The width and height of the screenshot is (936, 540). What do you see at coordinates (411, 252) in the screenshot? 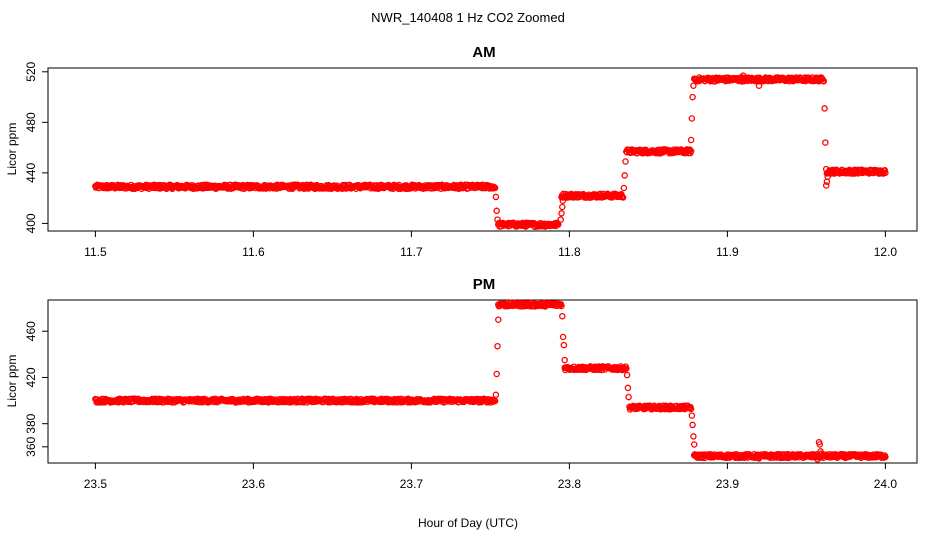
I see `am-x-tick-label: 11.7` at bounding box center [411, 252].